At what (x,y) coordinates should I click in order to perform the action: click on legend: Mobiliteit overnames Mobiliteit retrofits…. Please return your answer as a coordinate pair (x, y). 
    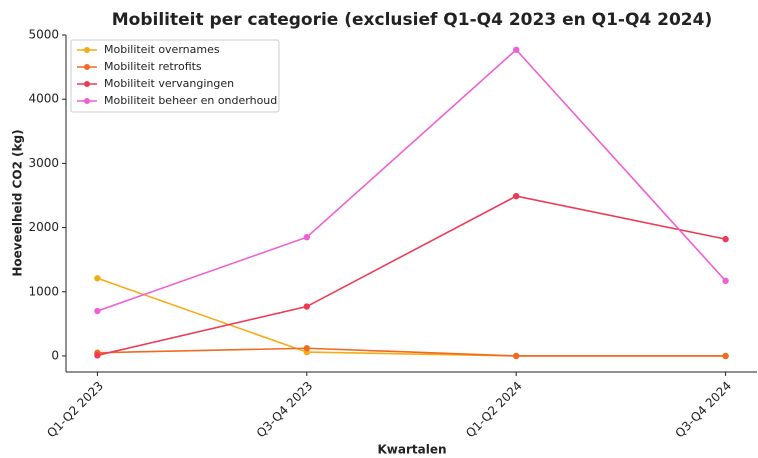
    Looking at the image, I should click on (175, 76).